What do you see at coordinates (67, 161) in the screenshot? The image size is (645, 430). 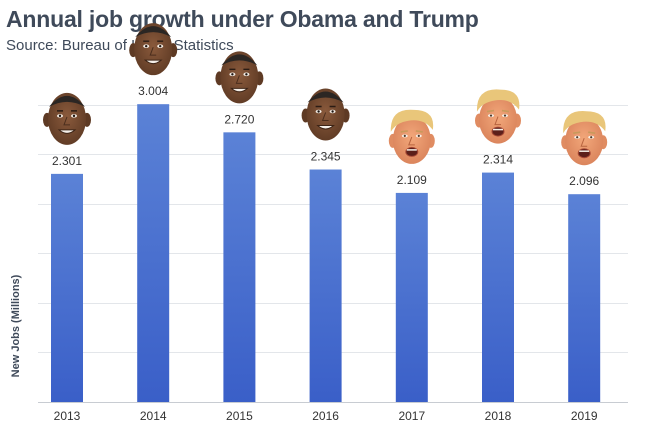 I see `data-label: 2.301` at bounding box center [67, 161].